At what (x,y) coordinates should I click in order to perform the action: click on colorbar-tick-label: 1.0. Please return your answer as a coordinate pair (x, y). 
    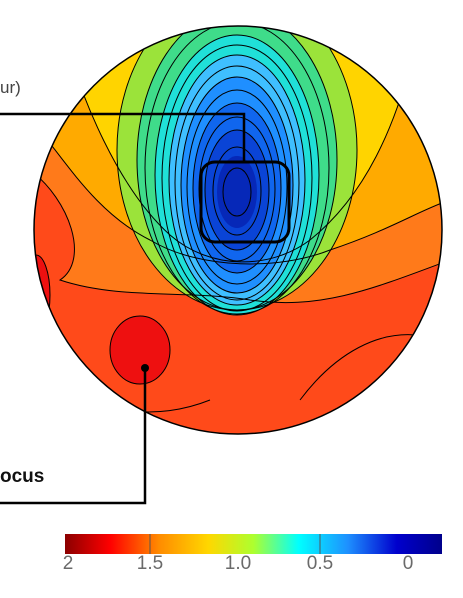
    Looking at the image, I should click on (238, 563).